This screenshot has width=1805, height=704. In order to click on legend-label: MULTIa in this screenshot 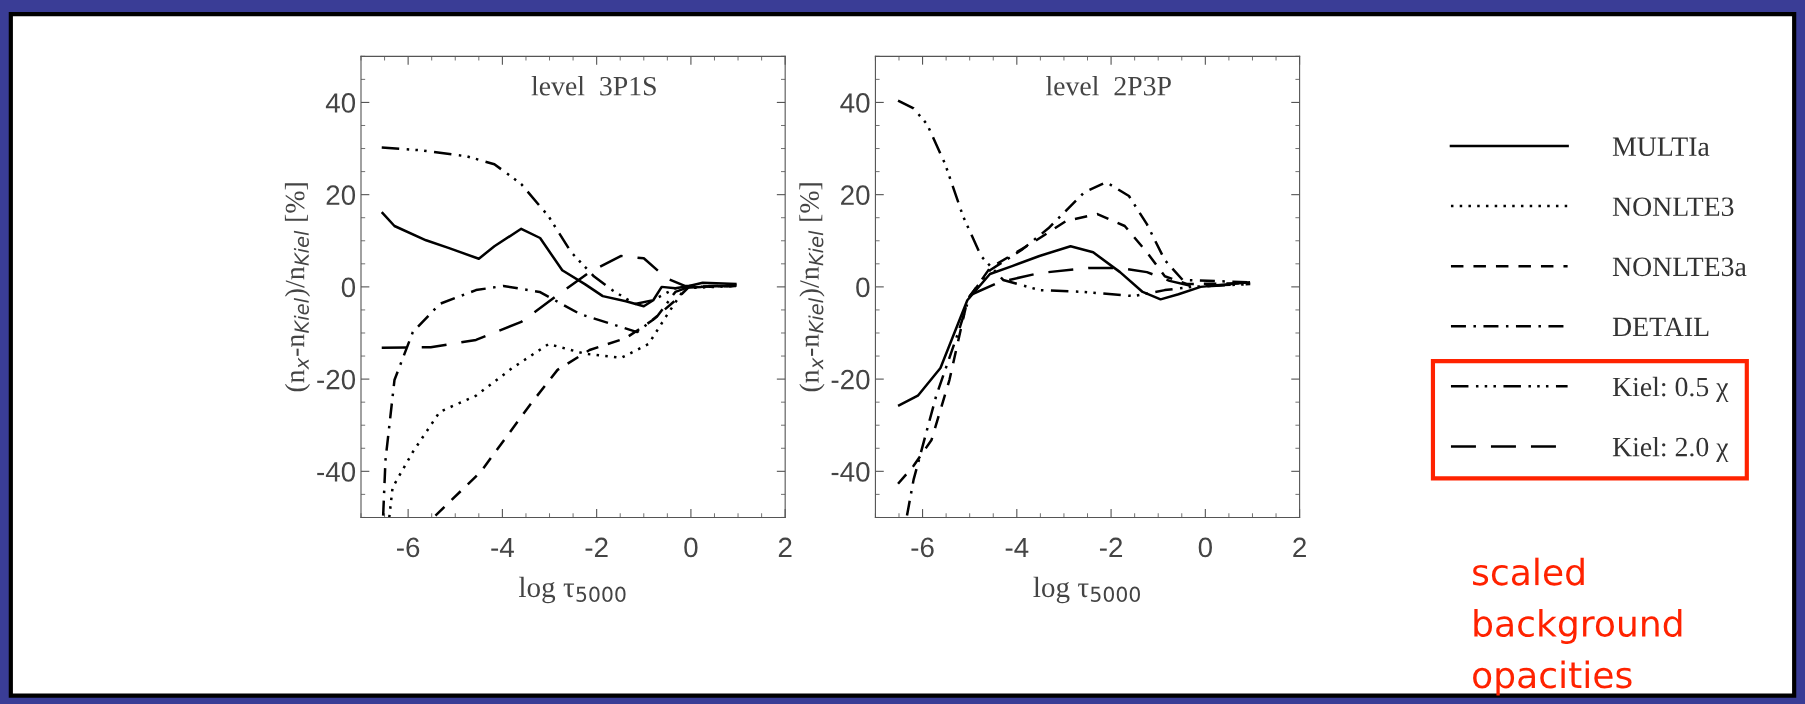, I will do `click(1661, 147)`.